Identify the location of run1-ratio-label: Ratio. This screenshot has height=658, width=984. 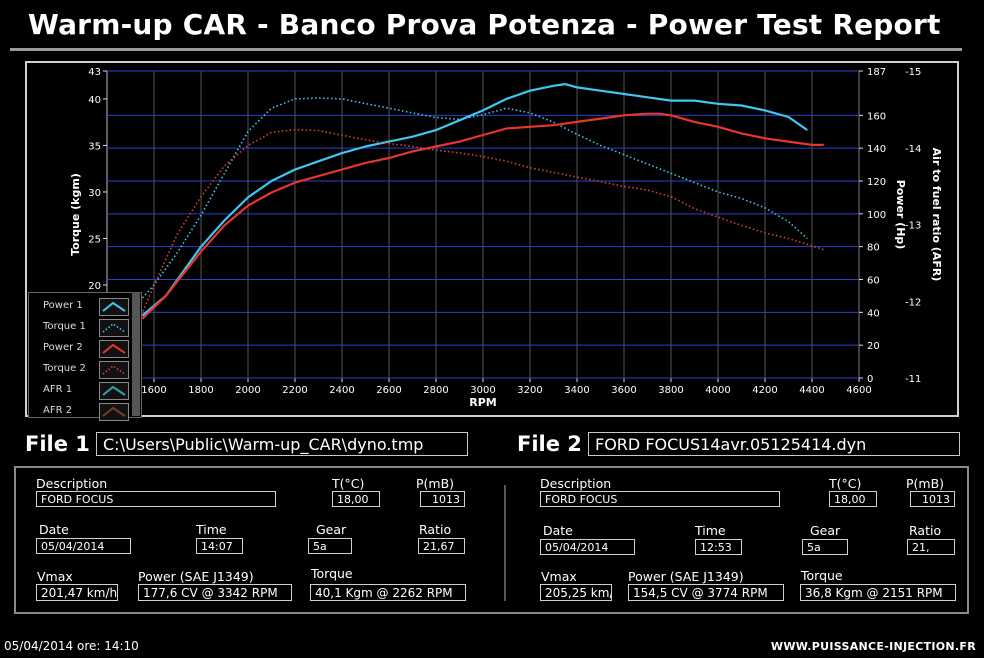
(435, 529).